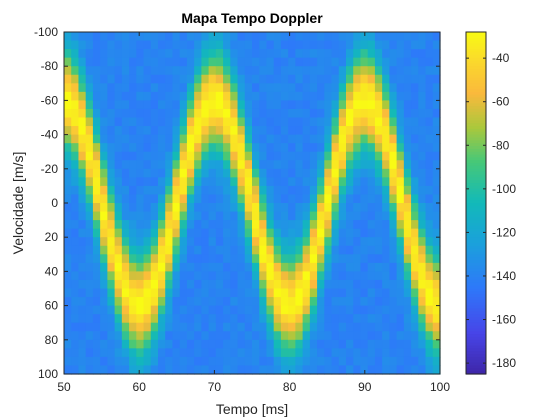  I want to click on y-axis-label: Velocidade [m/s], so click(18, 203).